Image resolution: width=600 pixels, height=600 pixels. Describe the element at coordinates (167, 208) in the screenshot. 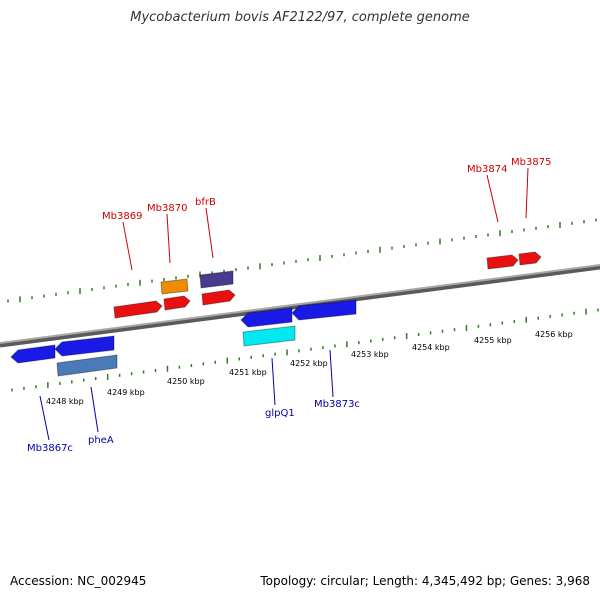

I see `gene-label-mb3870: Mb3870` at that location.